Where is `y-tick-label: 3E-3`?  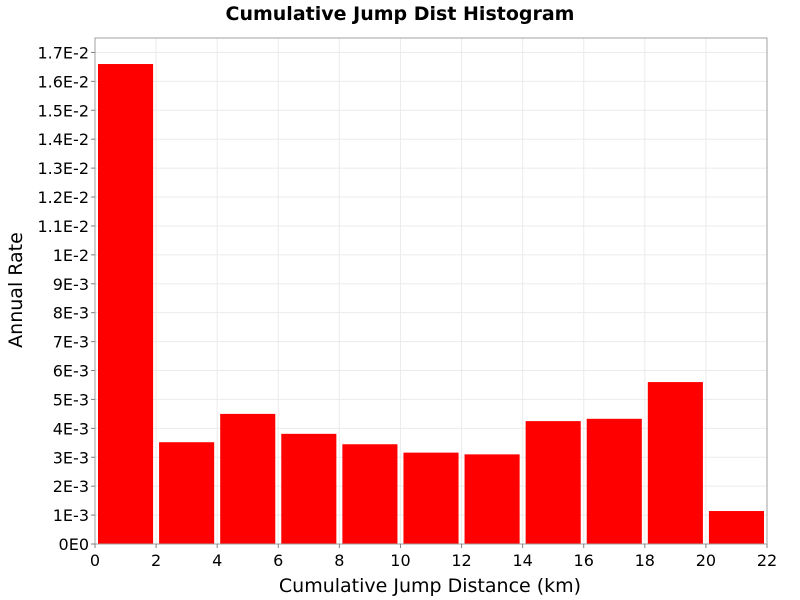 y-tick-label: 3E-3 is located at coordinates (71, 457).